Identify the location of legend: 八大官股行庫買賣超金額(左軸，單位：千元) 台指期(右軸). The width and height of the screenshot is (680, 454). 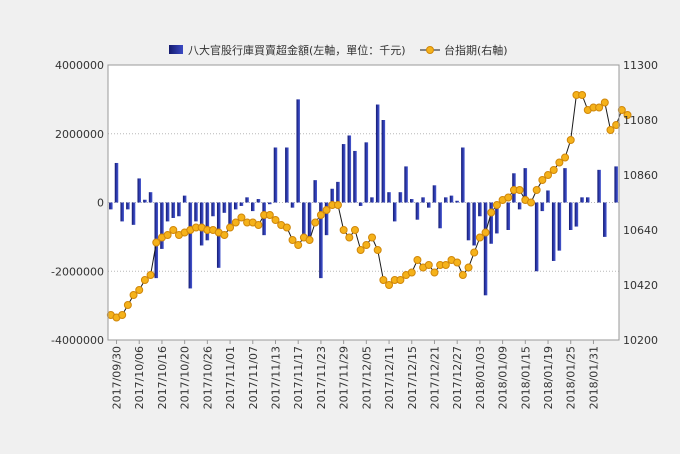
(338, 50).